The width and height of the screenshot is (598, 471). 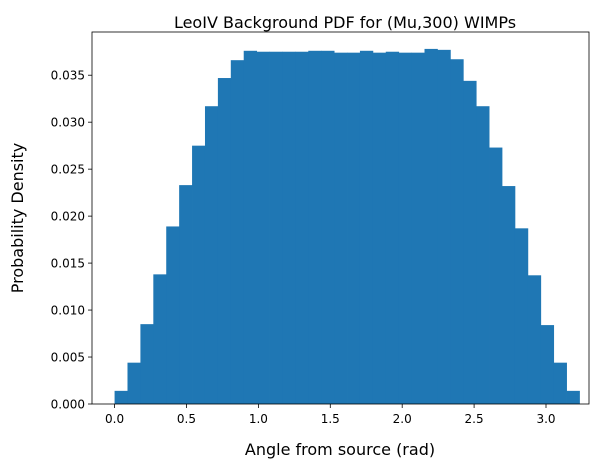 I want to click on x-tick-label: 2.0, so click(x=402, y=419).